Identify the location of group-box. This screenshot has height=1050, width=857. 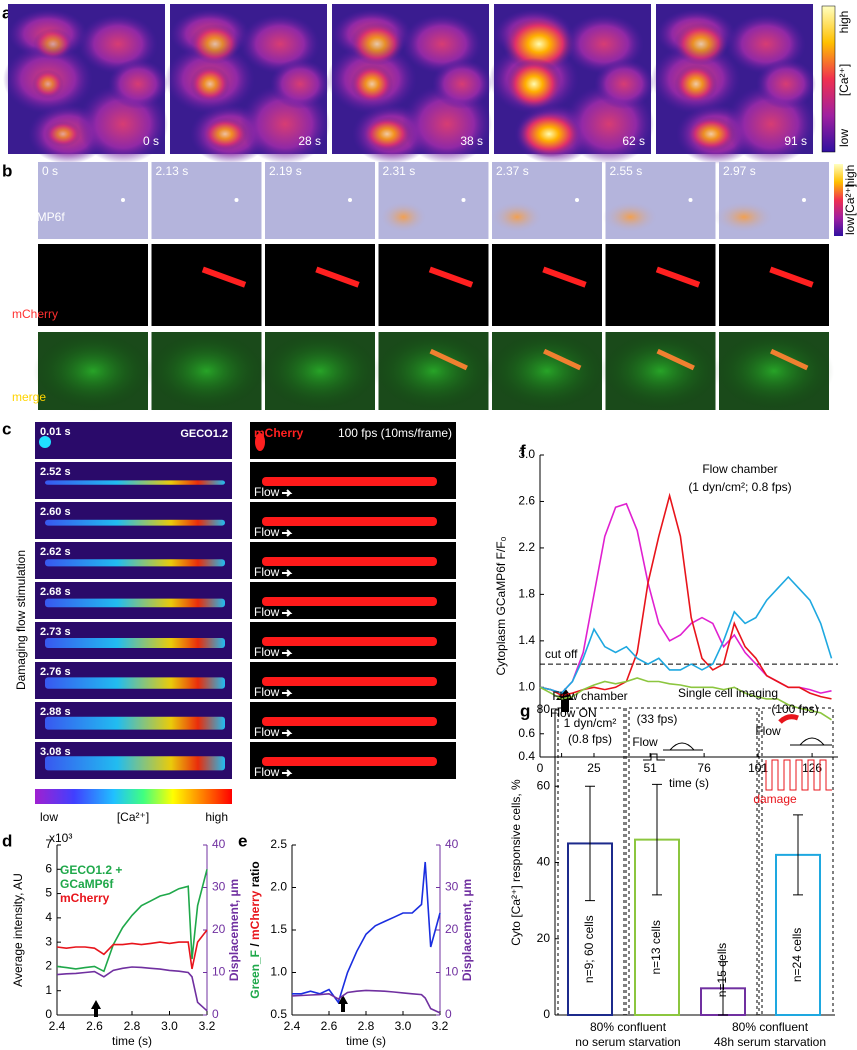
(591, 861).